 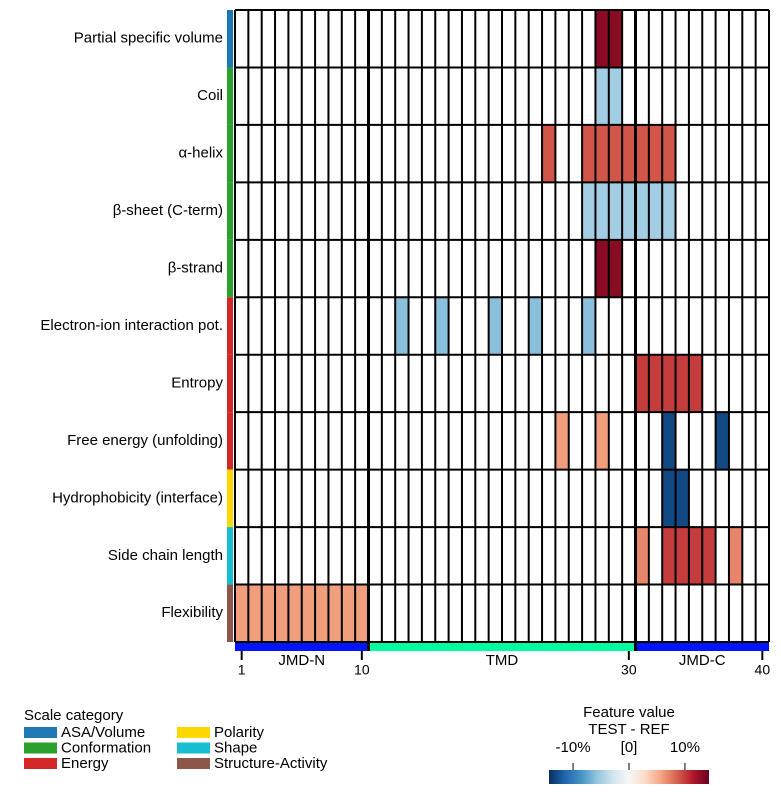 What do you see at coordinates (573, 747) in the screenshot?
I see `colorbar-tick-label: -10%` at bounding box center [573, 747].